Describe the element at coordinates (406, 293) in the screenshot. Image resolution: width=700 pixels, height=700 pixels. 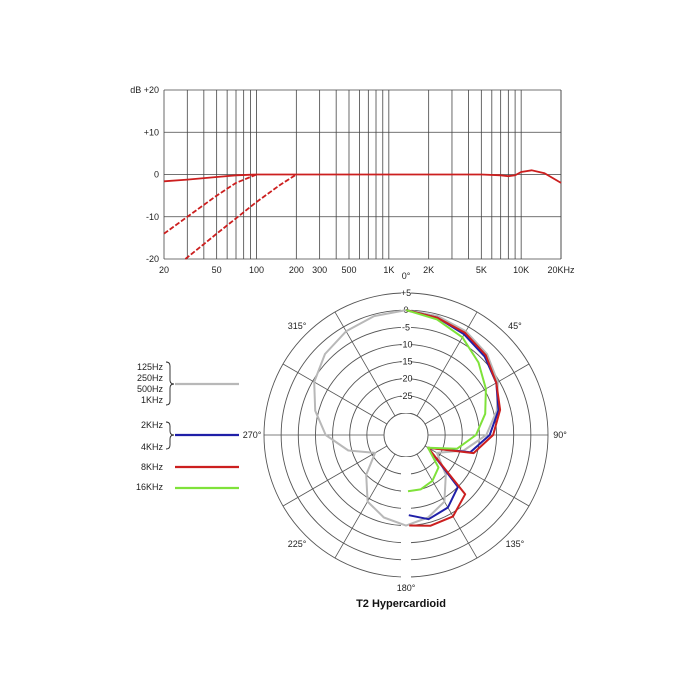
I see `radial-tick-label: +5` at that location.